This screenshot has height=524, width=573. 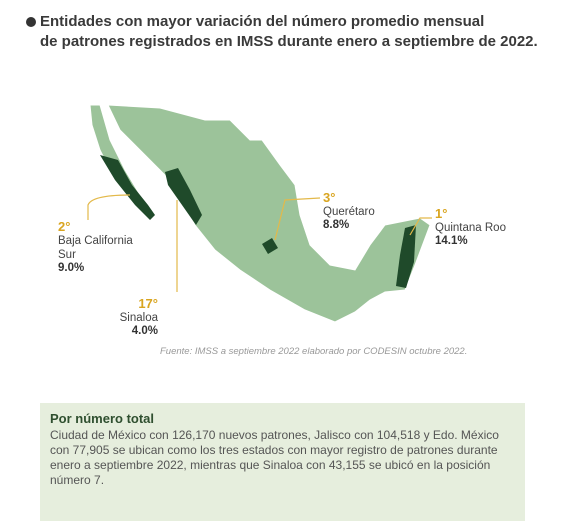 I want to click on state-name: Baja California, so click(x=95, y=241).